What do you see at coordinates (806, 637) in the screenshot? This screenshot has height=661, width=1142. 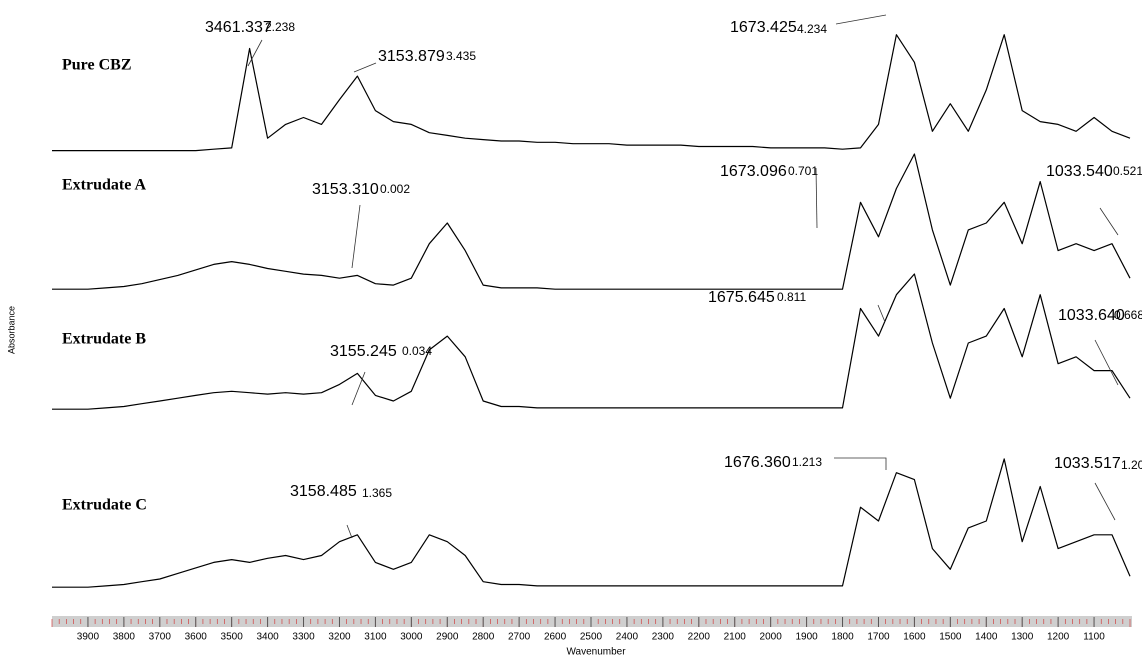 I see `x-tick-label: 1900` at bounding box center [806, 637].